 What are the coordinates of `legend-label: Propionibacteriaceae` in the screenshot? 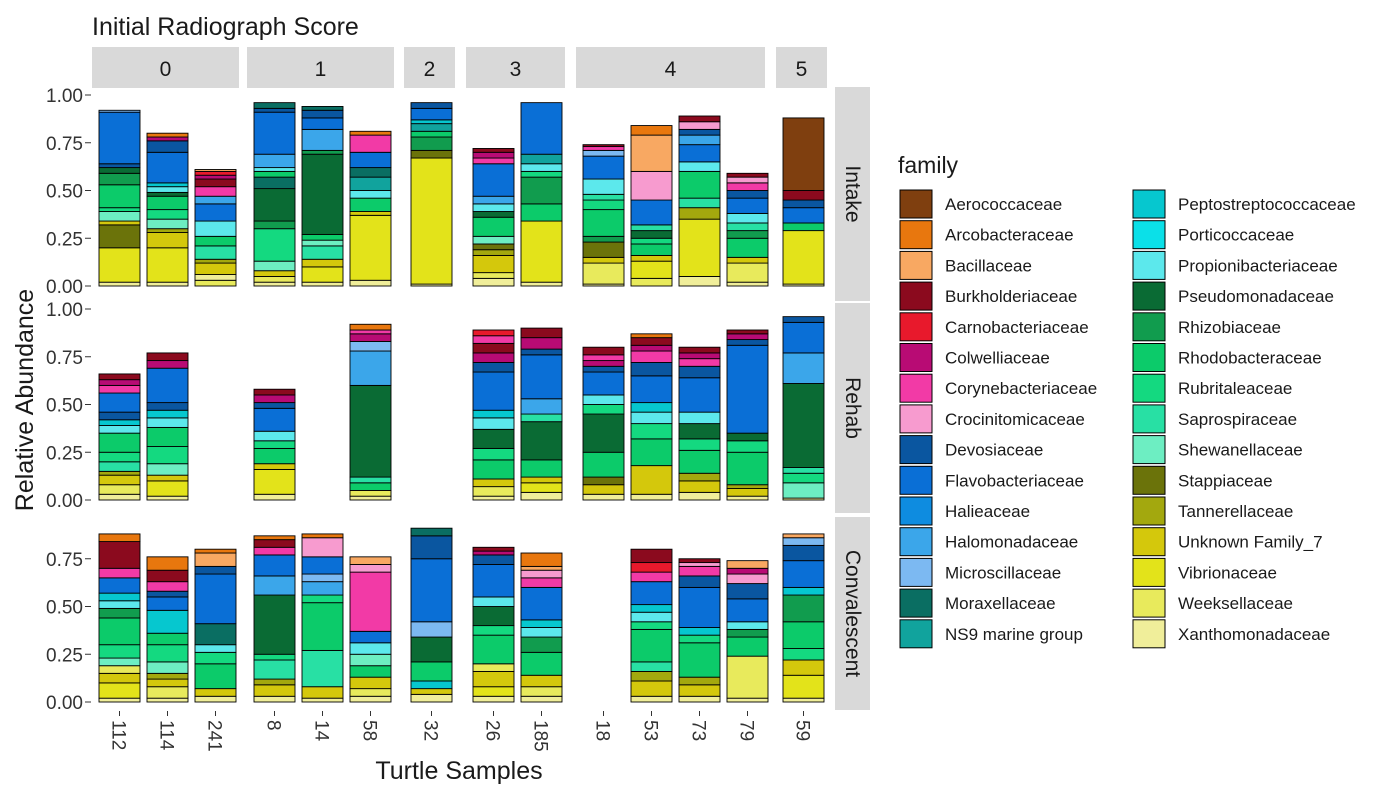 It's located at (1258, 265).